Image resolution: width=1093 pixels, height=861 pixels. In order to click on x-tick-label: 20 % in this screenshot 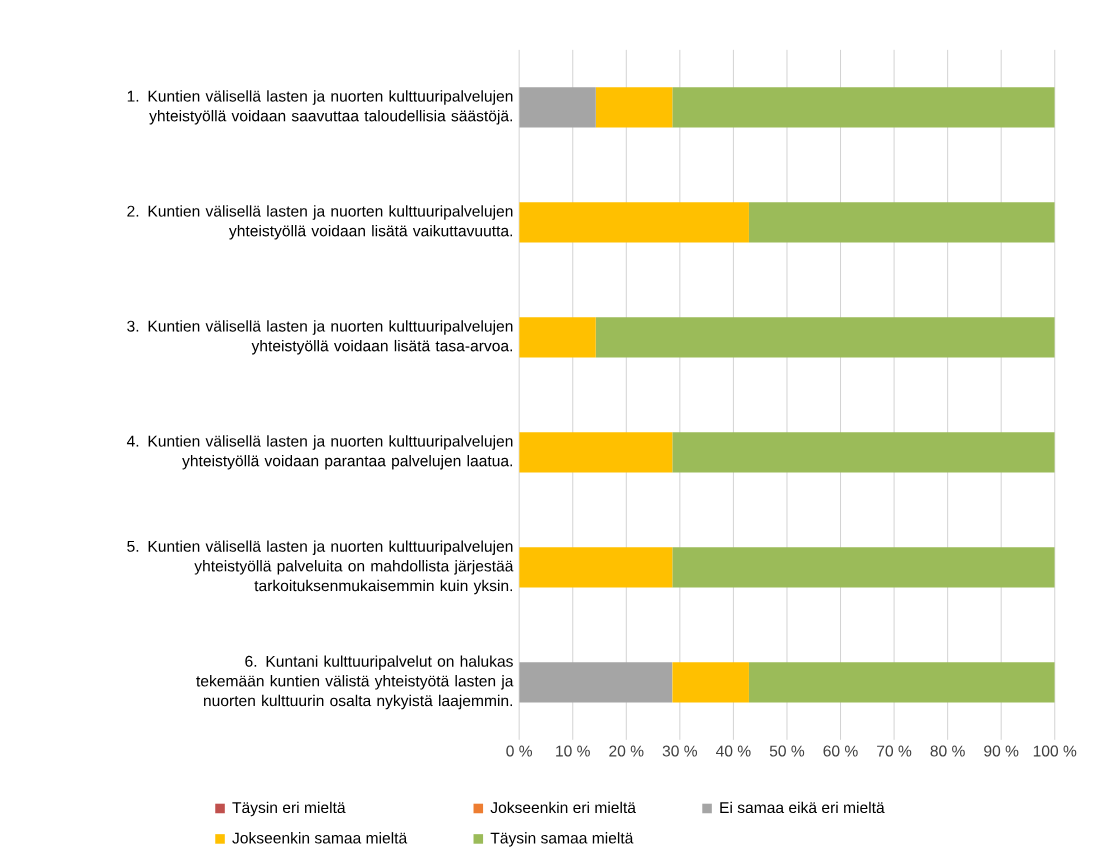, I will do `click(626, 751)`.